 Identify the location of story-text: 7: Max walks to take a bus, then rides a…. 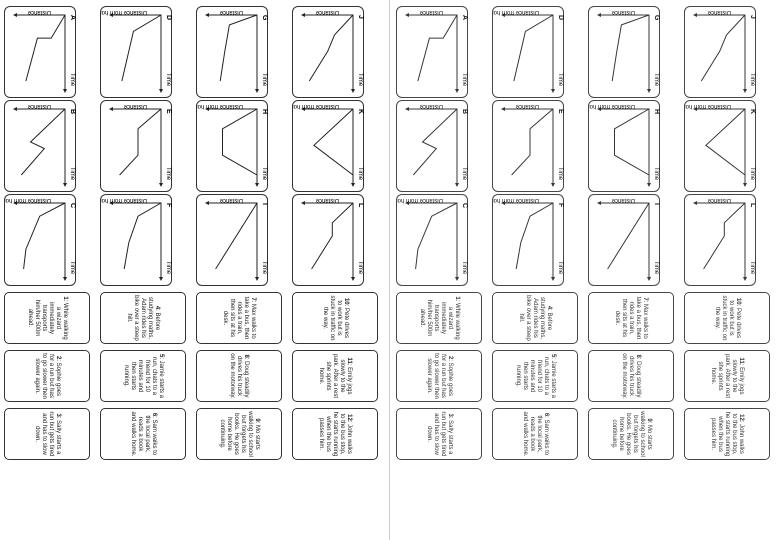
(631, 318).